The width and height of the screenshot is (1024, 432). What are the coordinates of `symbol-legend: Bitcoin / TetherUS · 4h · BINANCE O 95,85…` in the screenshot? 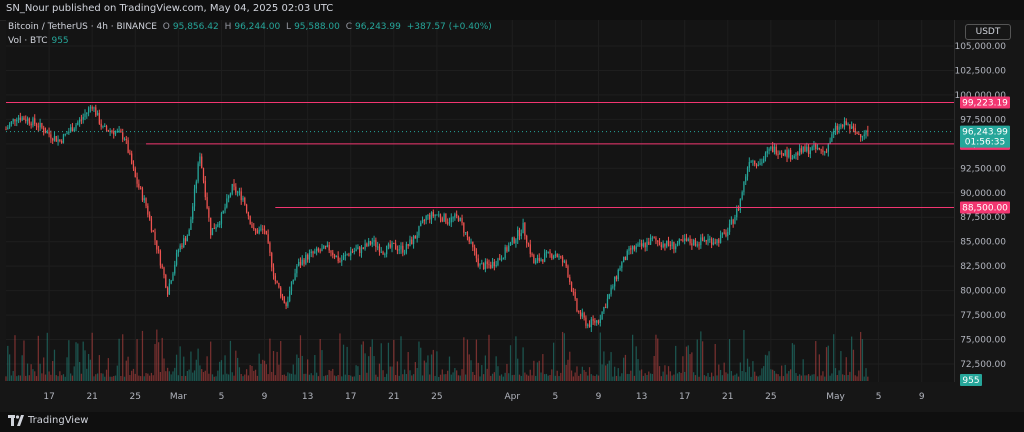 It's located at (250, 27).